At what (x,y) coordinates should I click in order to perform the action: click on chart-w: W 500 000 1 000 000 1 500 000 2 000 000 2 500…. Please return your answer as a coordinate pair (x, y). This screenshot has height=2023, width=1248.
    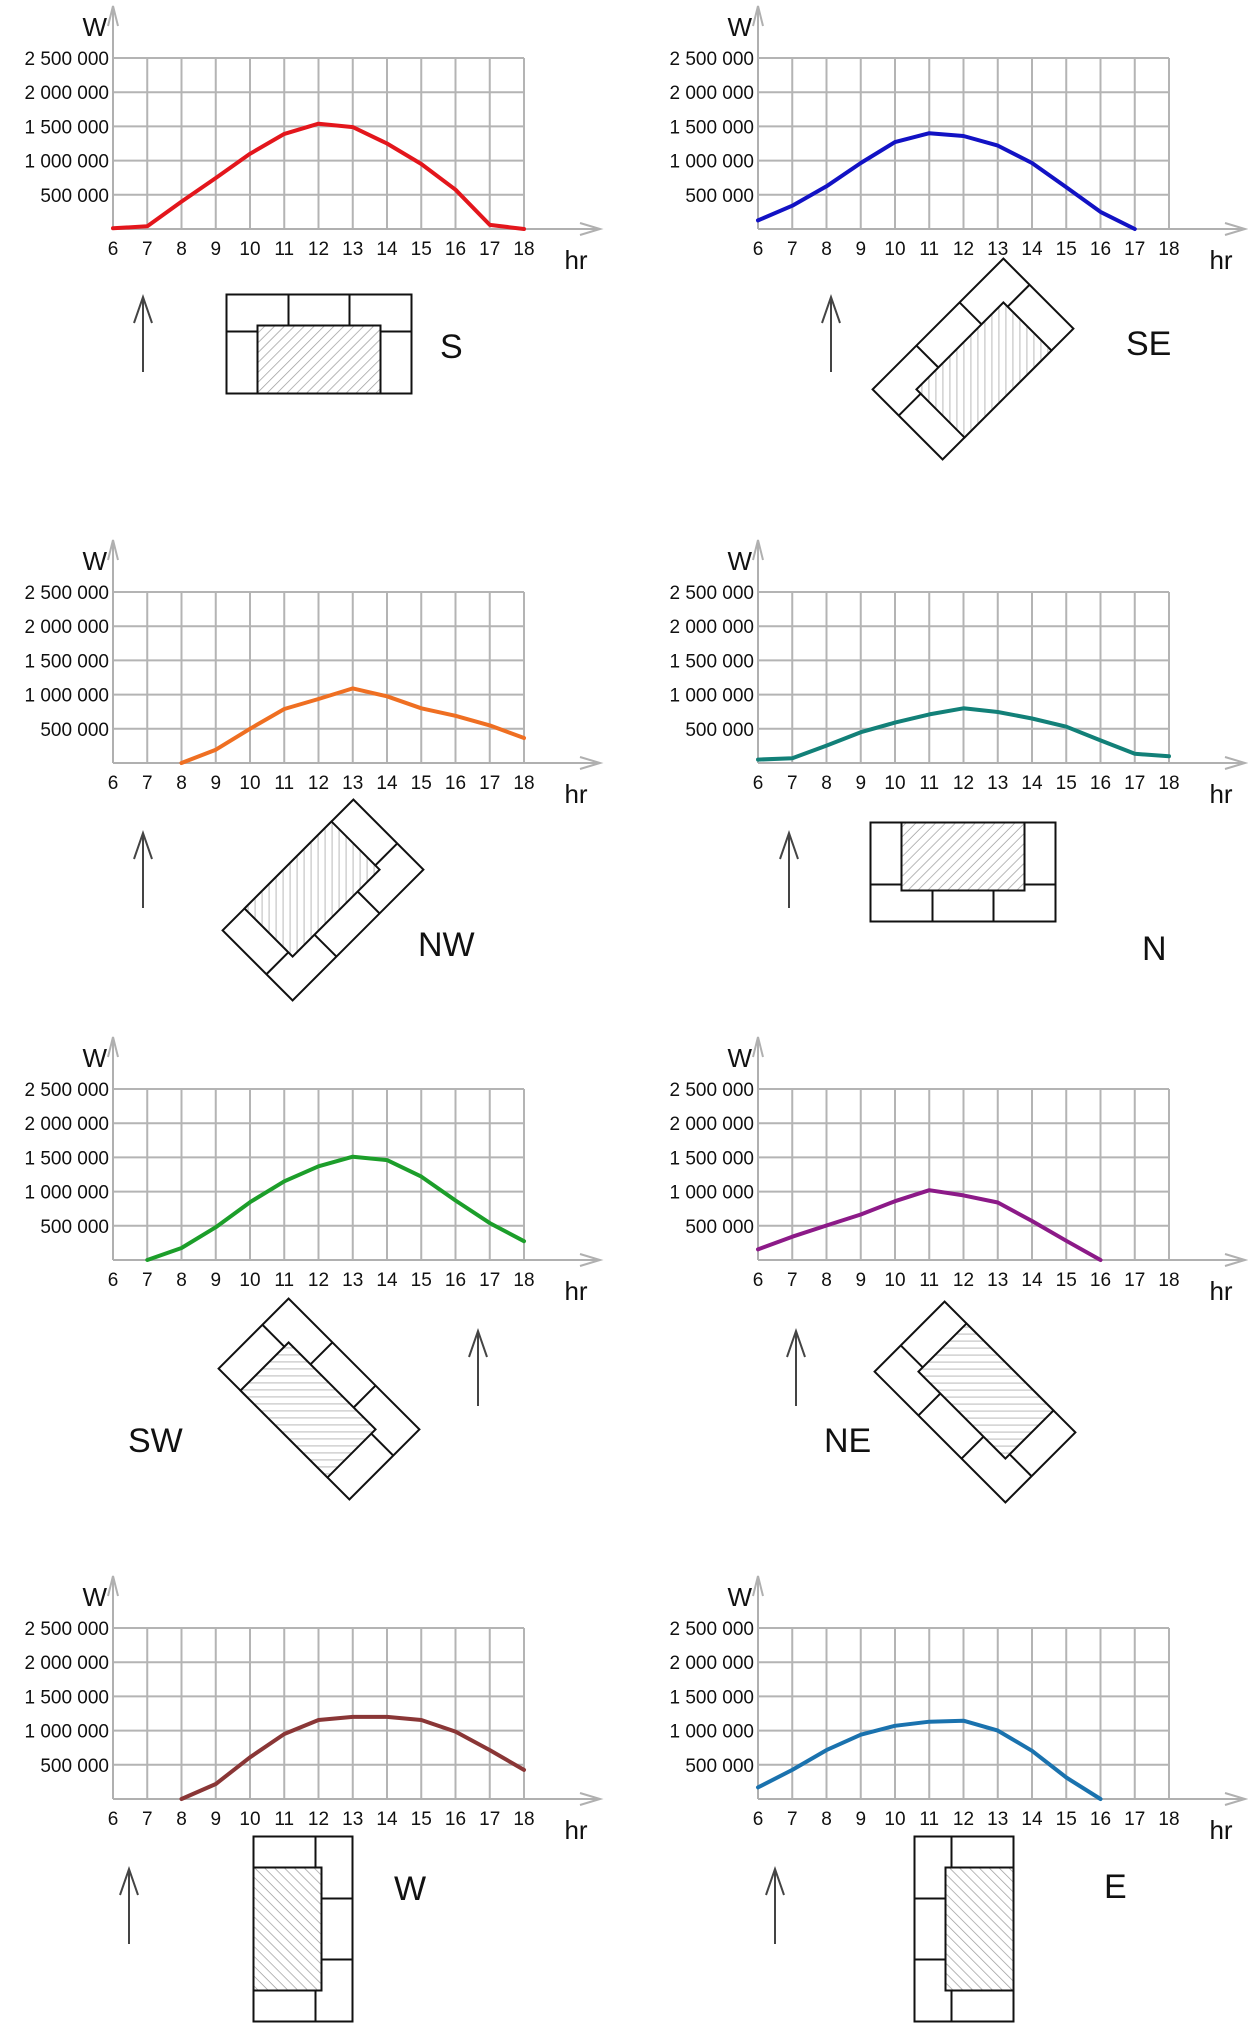
    Looking at the image, I should click on (314, 1710).